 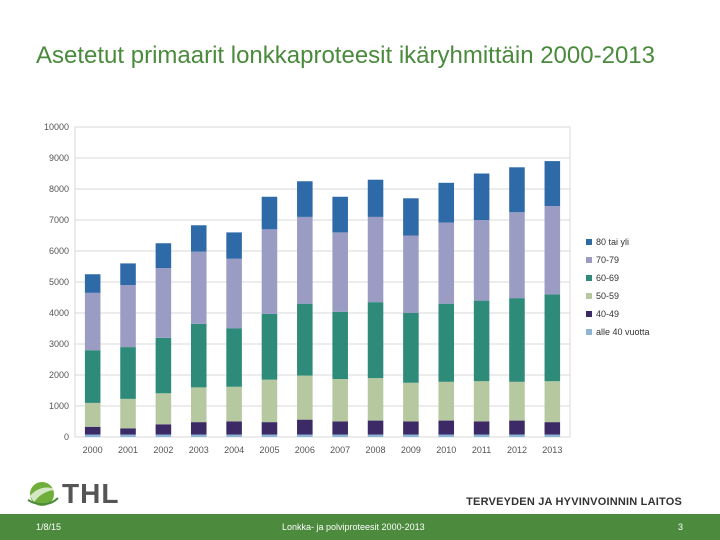 I want to click on legend-label: 50-59, so click(x=607, y=296).